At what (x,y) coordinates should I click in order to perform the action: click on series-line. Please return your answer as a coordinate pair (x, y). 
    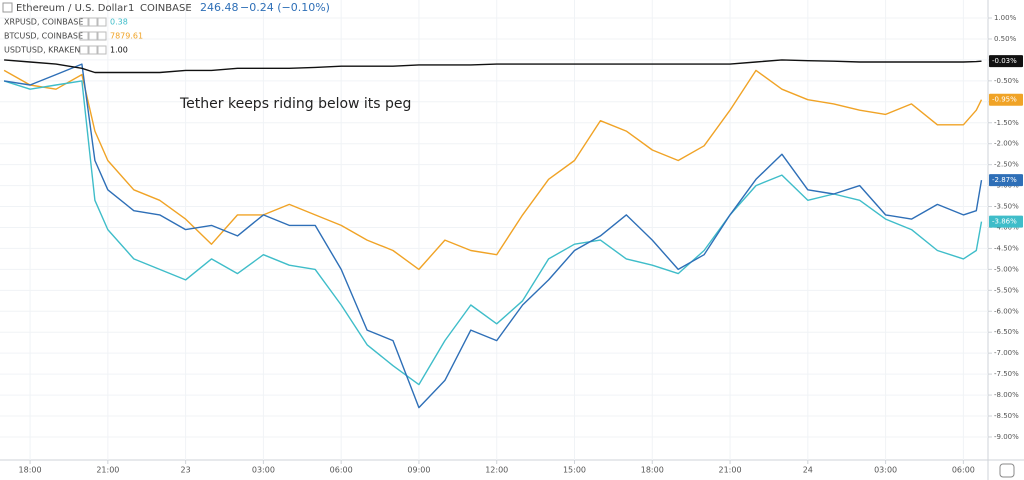
    Looking at the image, I should click on (493, 66).